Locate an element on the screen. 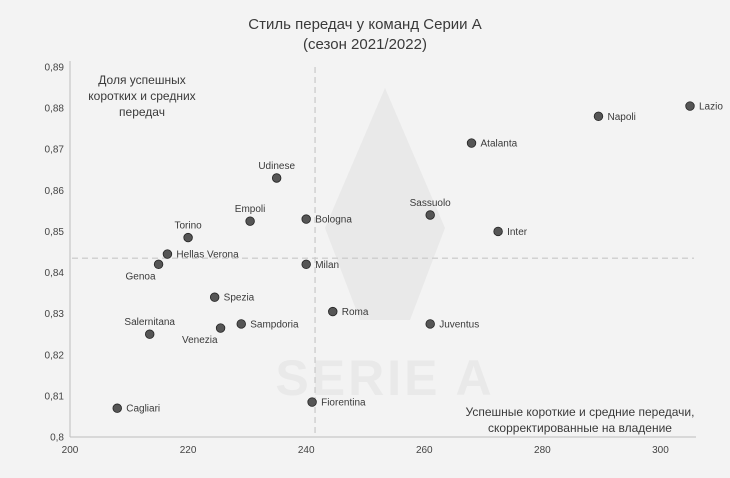 The image size is (730, 478). point-label: Roma is located at coordinates (355, 312).